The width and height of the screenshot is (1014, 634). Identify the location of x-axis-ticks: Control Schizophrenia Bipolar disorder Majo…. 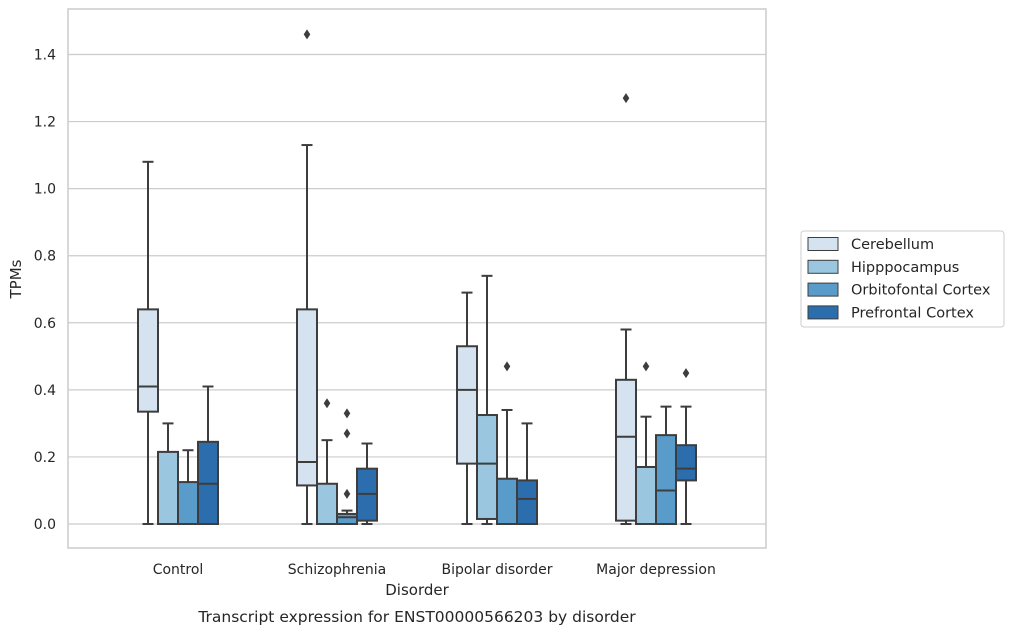
(434, 570).